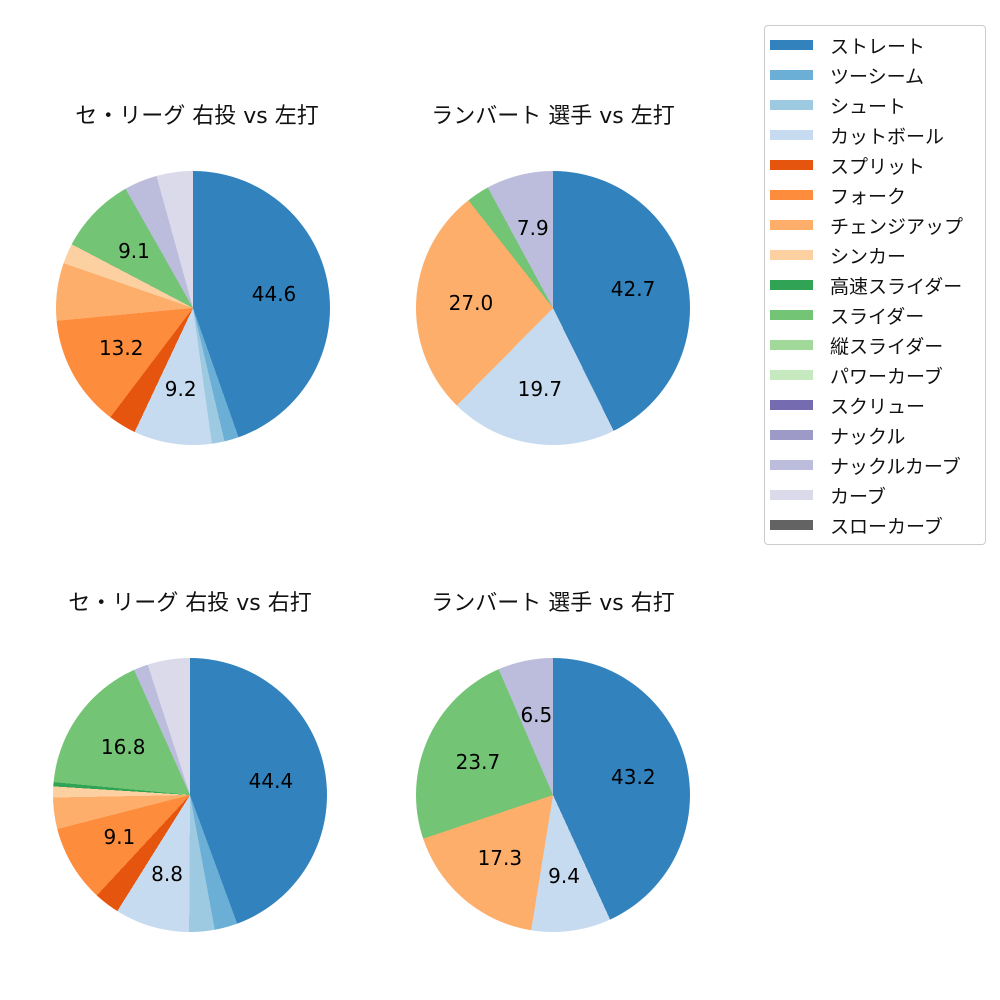 This screenshot has width=1000, height=1000. I want to click on legend-label: チェンジアップ, so click(897, 226).